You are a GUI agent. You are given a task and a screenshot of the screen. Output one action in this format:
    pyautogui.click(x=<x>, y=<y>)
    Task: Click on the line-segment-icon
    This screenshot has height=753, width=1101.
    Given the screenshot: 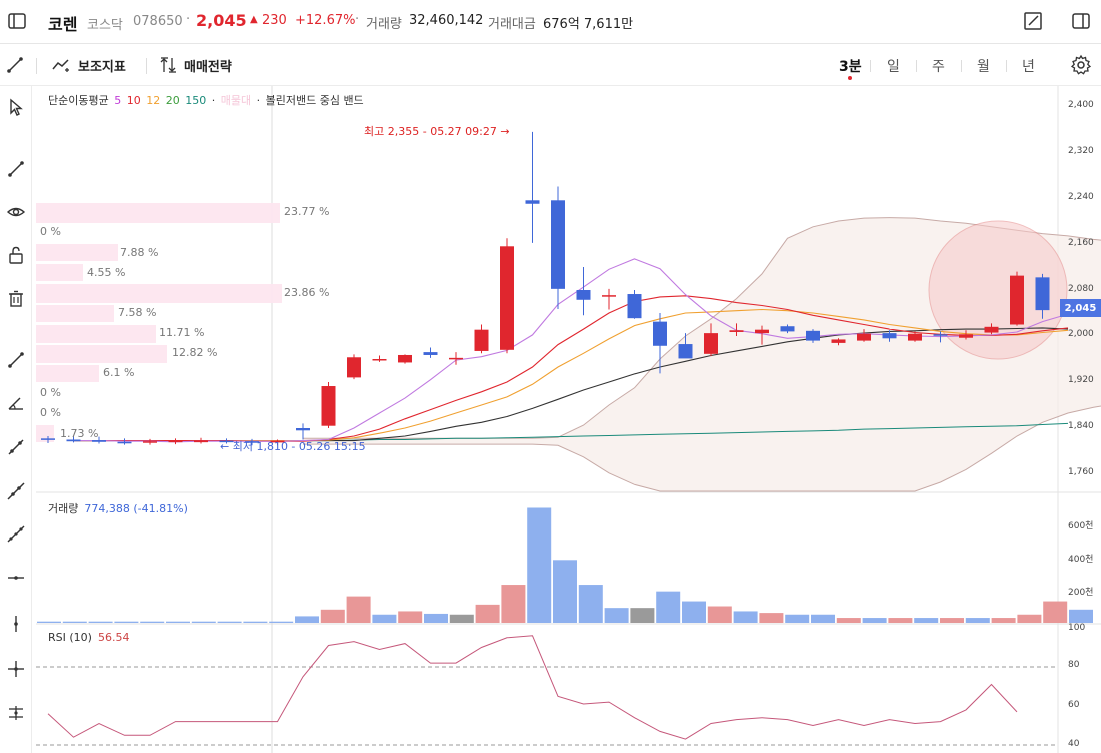 What is the action you would take?
    pyautogui.click(x=16, y=360)
    